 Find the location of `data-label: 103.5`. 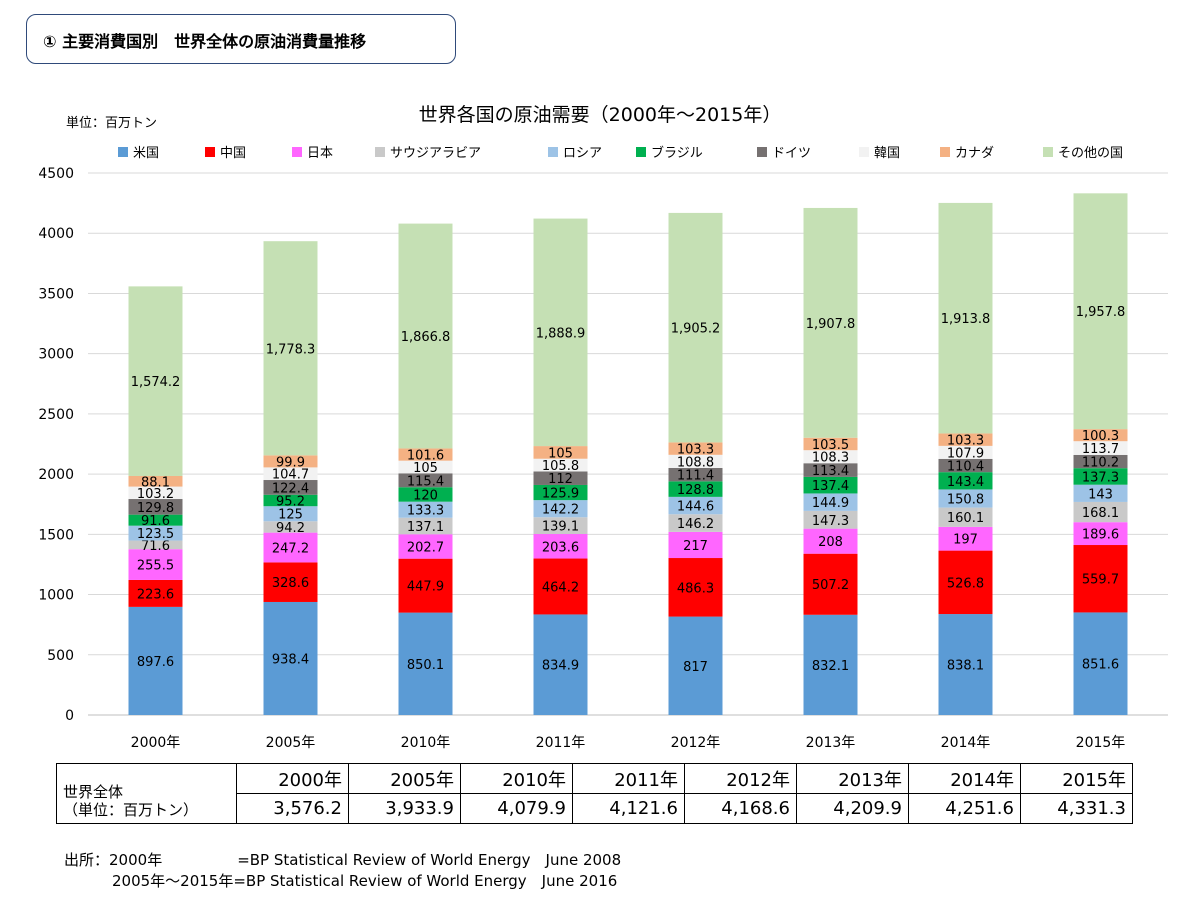

data-label: 103.5 is located at coordinates (830, 445).